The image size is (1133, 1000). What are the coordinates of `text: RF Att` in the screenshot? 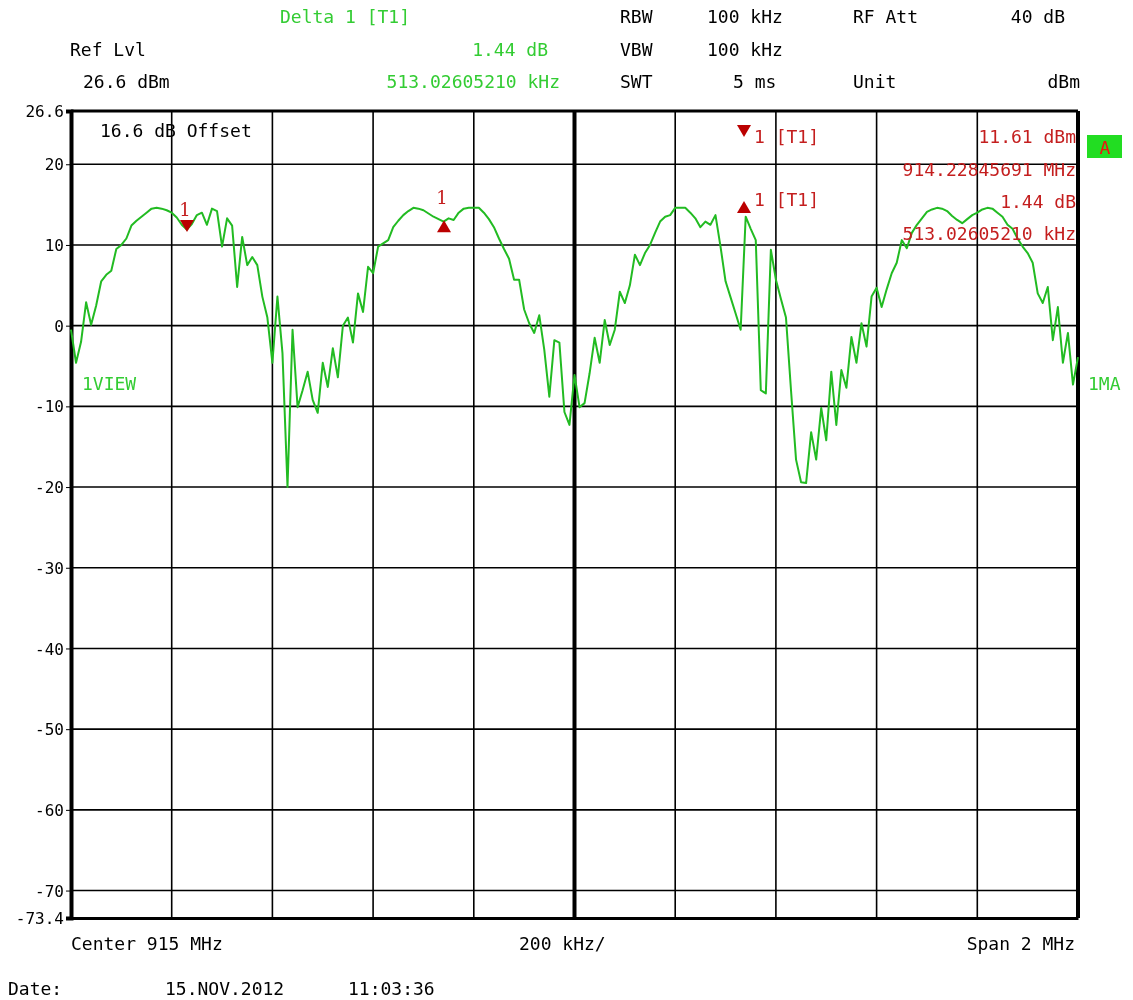 It's located at (886, 16).